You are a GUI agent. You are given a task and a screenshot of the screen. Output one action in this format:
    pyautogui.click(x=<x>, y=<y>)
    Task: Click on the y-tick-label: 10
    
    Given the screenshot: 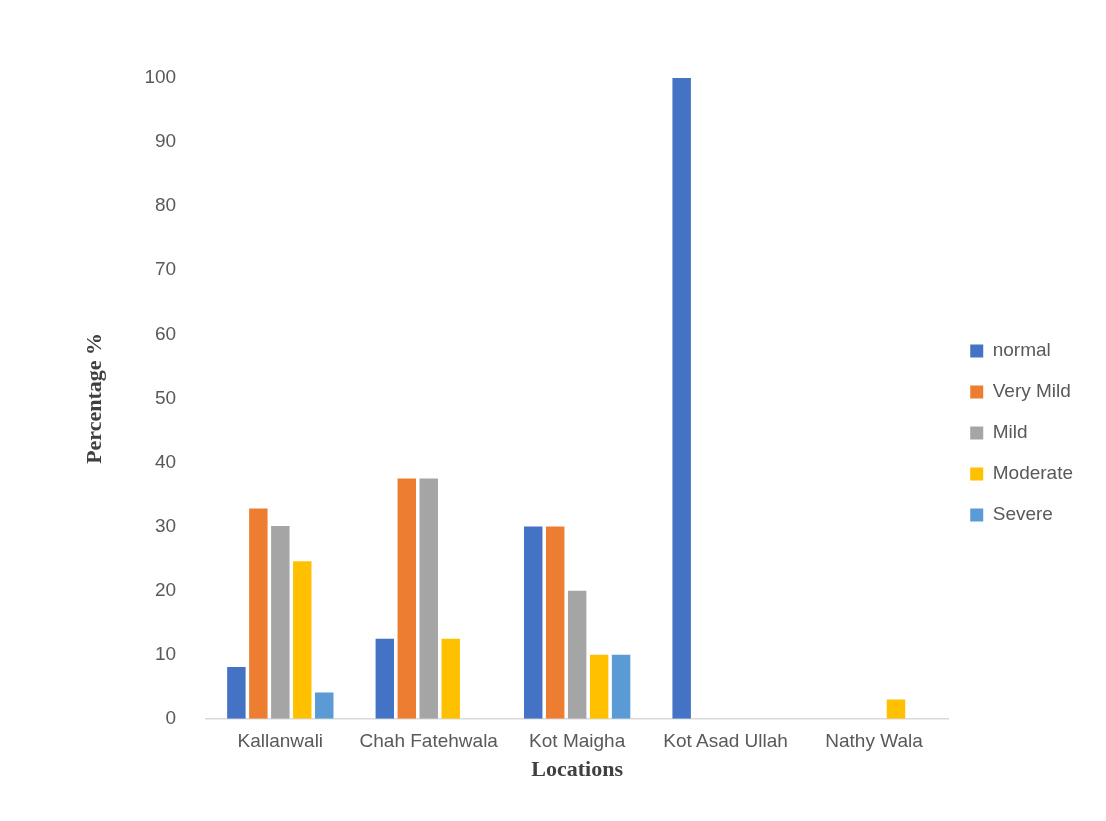 What is the action you would take?
    pyautogui.click(x=165, y=653)
    